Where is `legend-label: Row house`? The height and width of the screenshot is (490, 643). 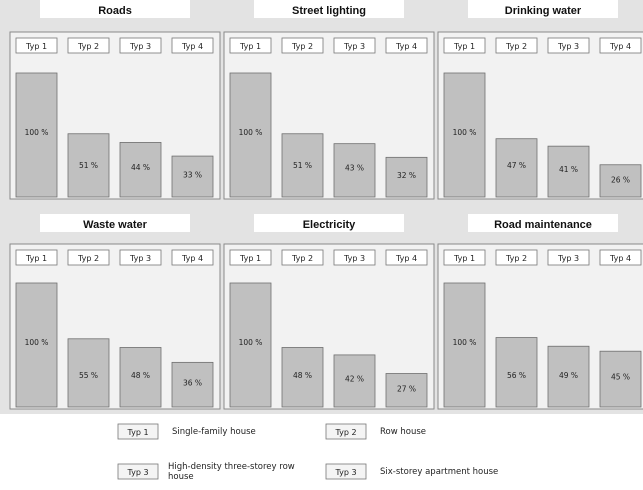 legend-label: Row house is located at coordinates (403, 432).